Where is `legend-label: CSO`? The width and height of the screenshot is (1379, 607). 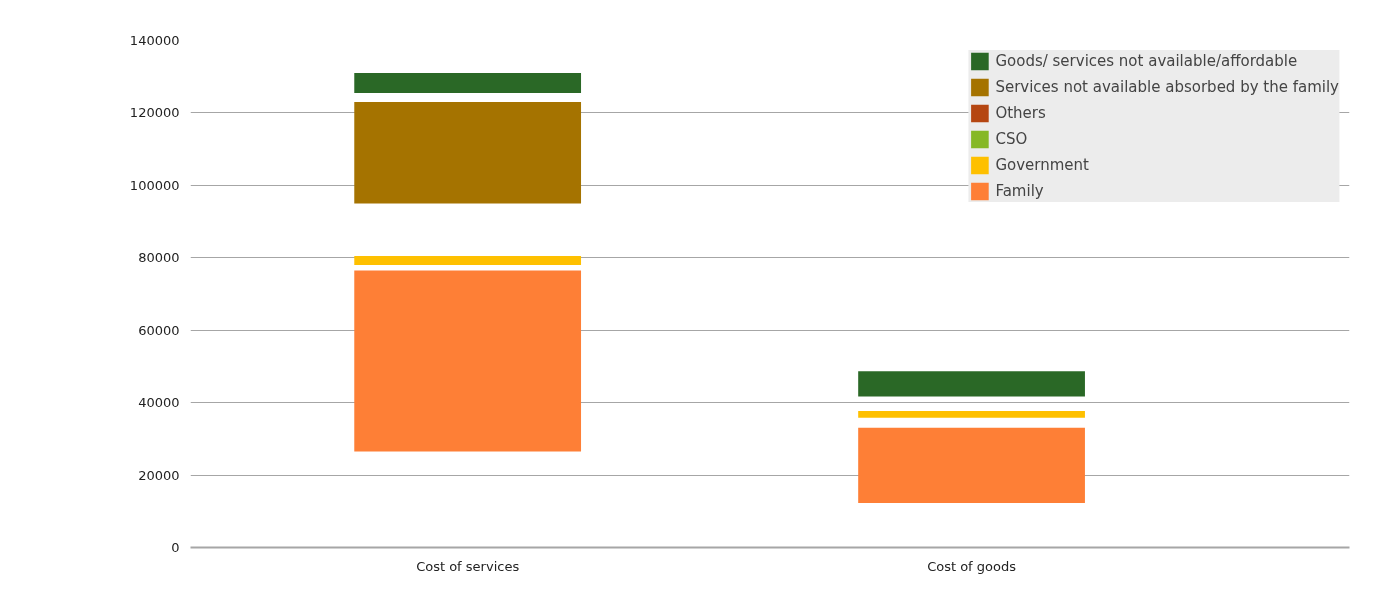
legend-label: CSO is located at coordinates (1011, 139).